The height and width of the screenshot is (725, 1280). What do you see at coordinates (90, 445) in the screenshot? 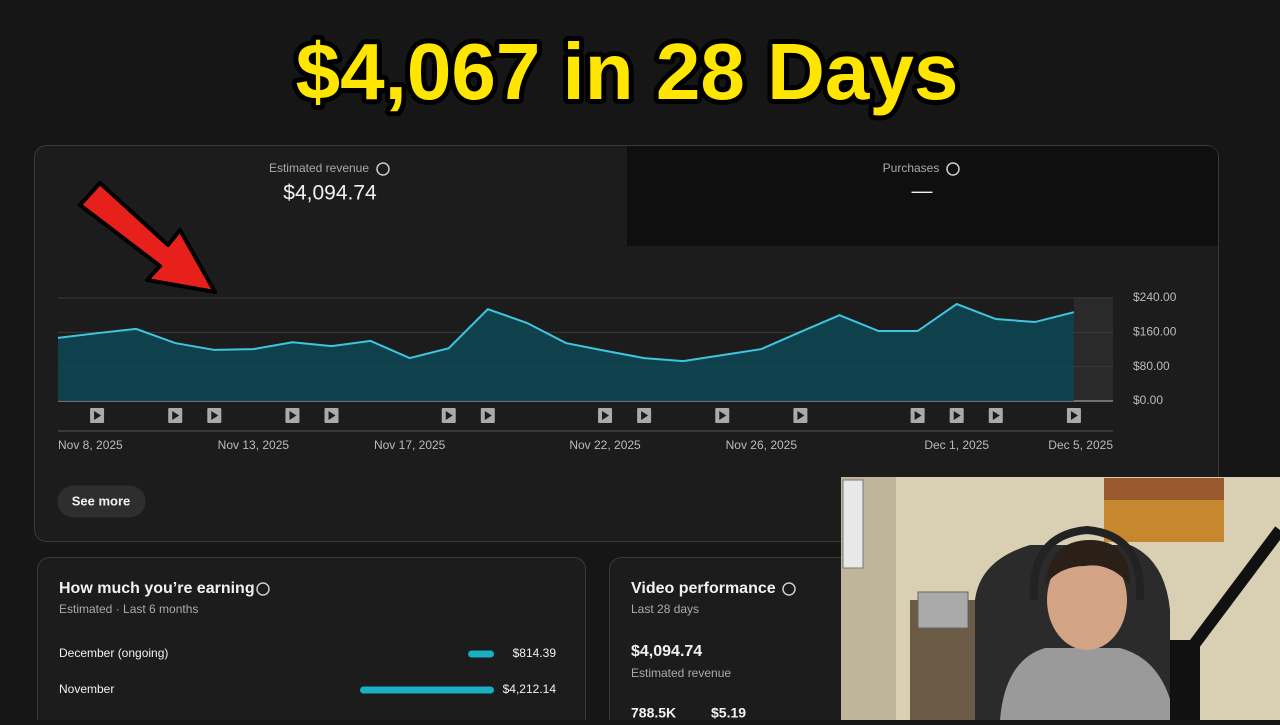
I see `x-tick-label: Nov 8, 2025` at bounding box center [90, 445].